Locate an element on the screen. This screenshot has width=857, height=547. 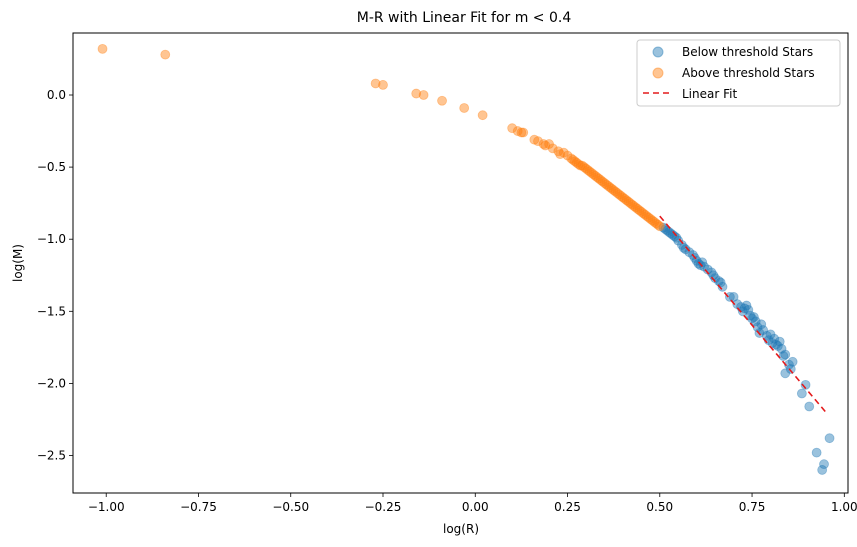
y-tick-label: −2.5 is located at coordinates (51, 456).